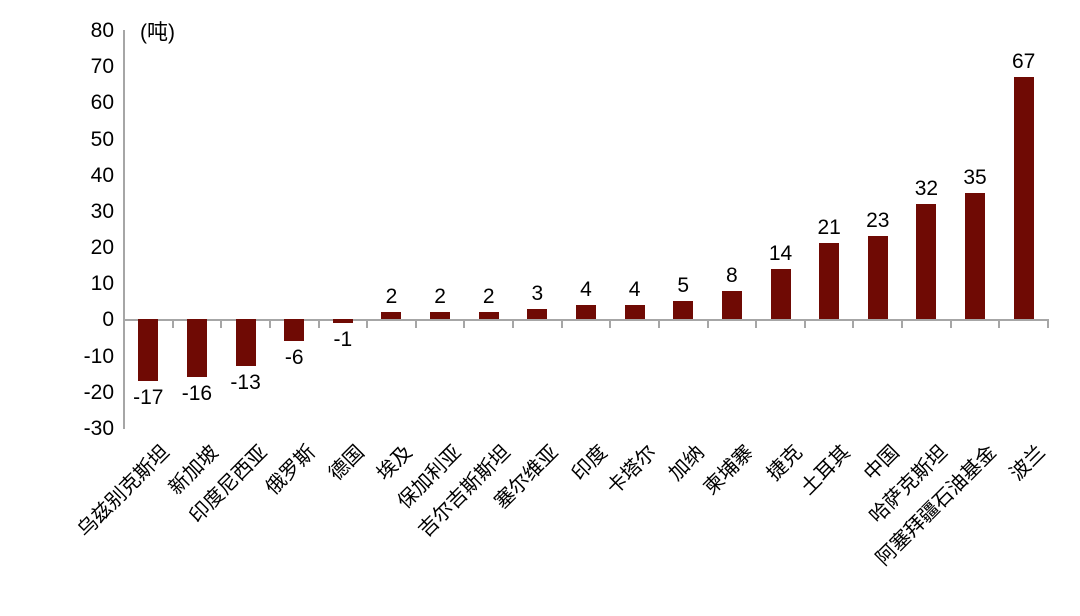 This screenshot has height=616, width=1080. Describe the element at coordinates (683, 286) in the screenshot. I see `value-label: 5` at that location.